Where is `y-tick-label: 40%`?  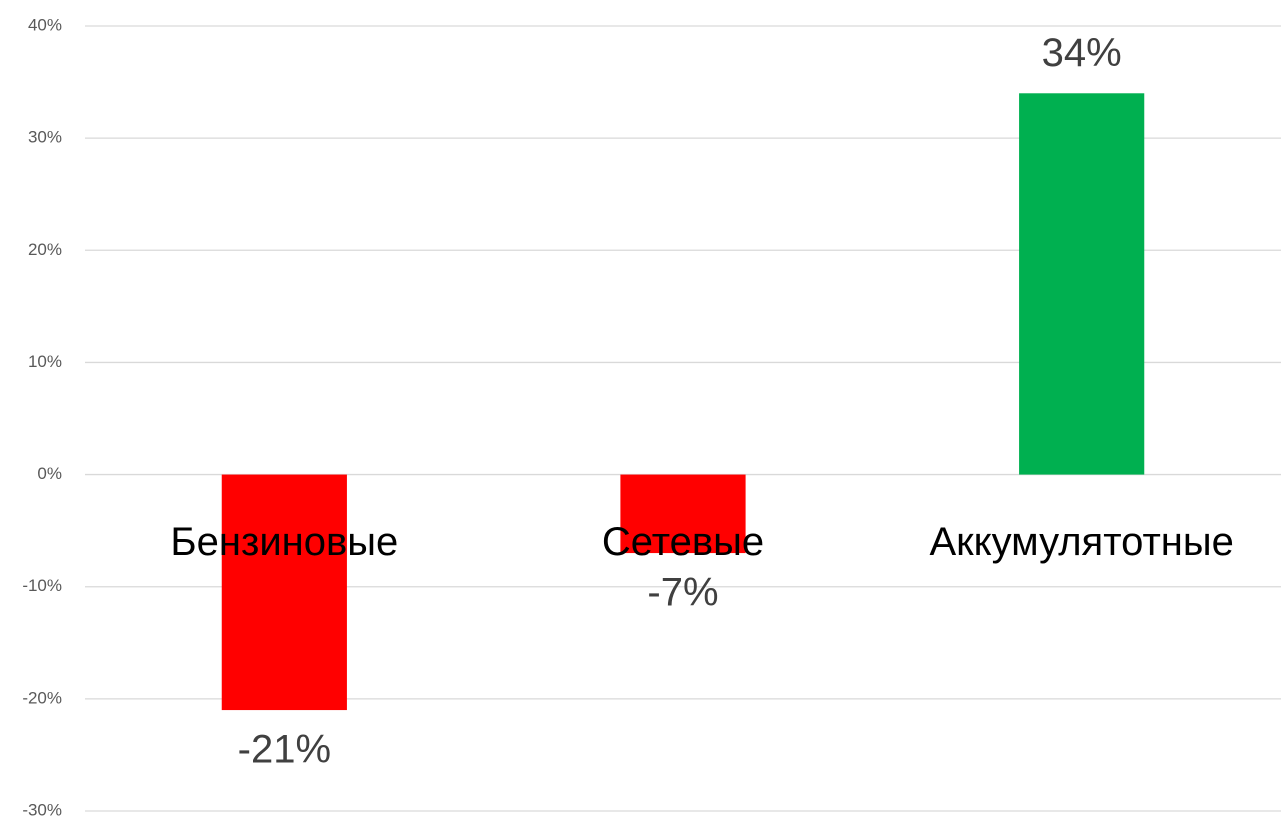
y-tick-label: 40% is located at coordinates (45, 24).